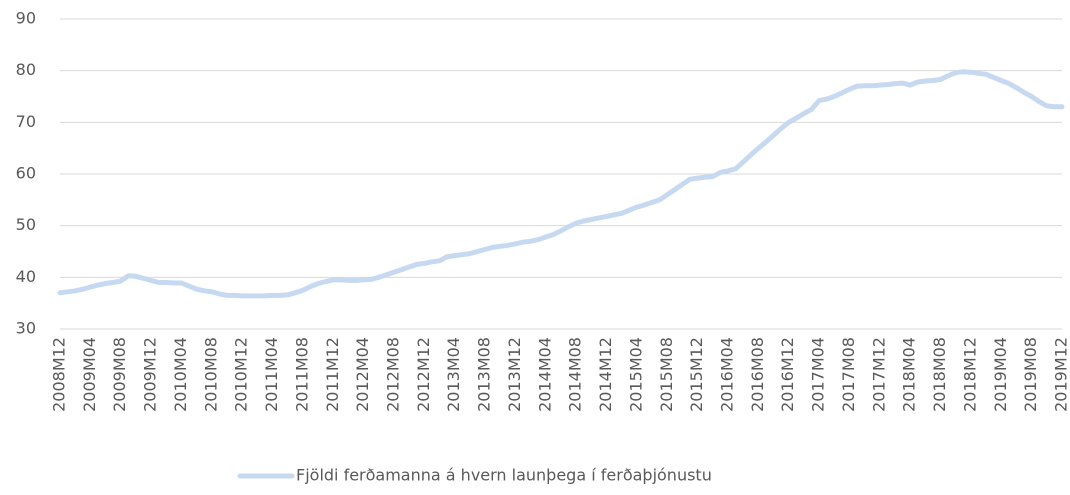 This screenshot has height=495, width=1070. Describe the element at coordinates (362, 374) in the screenshot. I see `x-tick-label: 2012M04` at that location.